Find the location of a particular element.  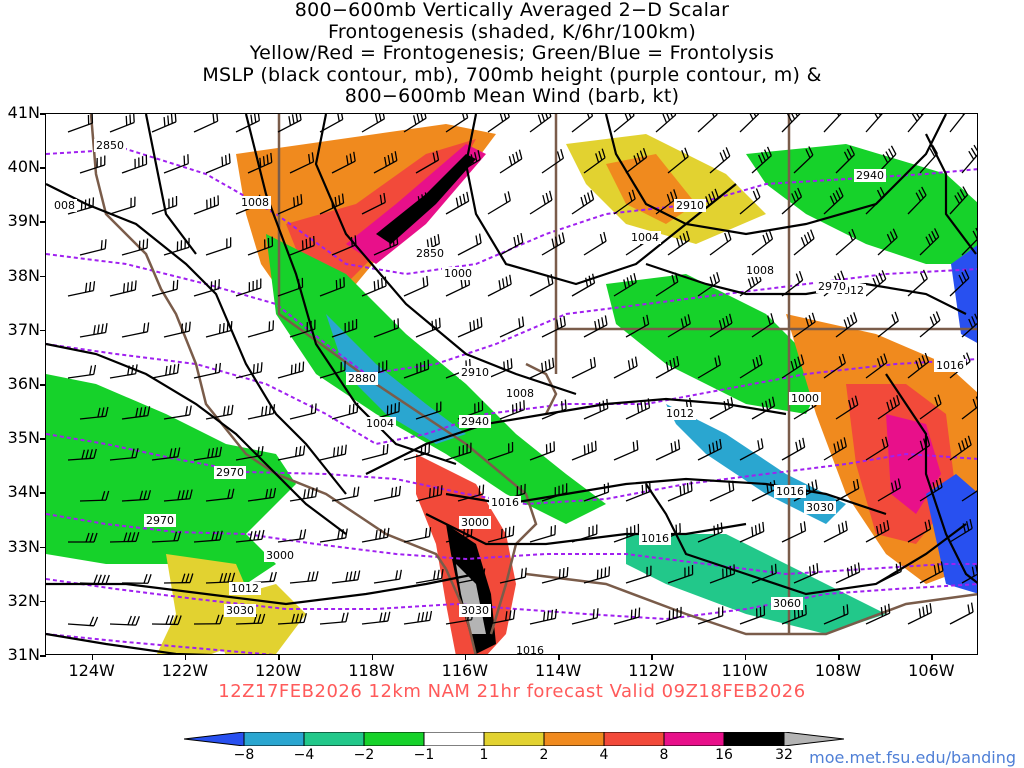

mslp-label: 1004 is located at coordinates (380, 423).